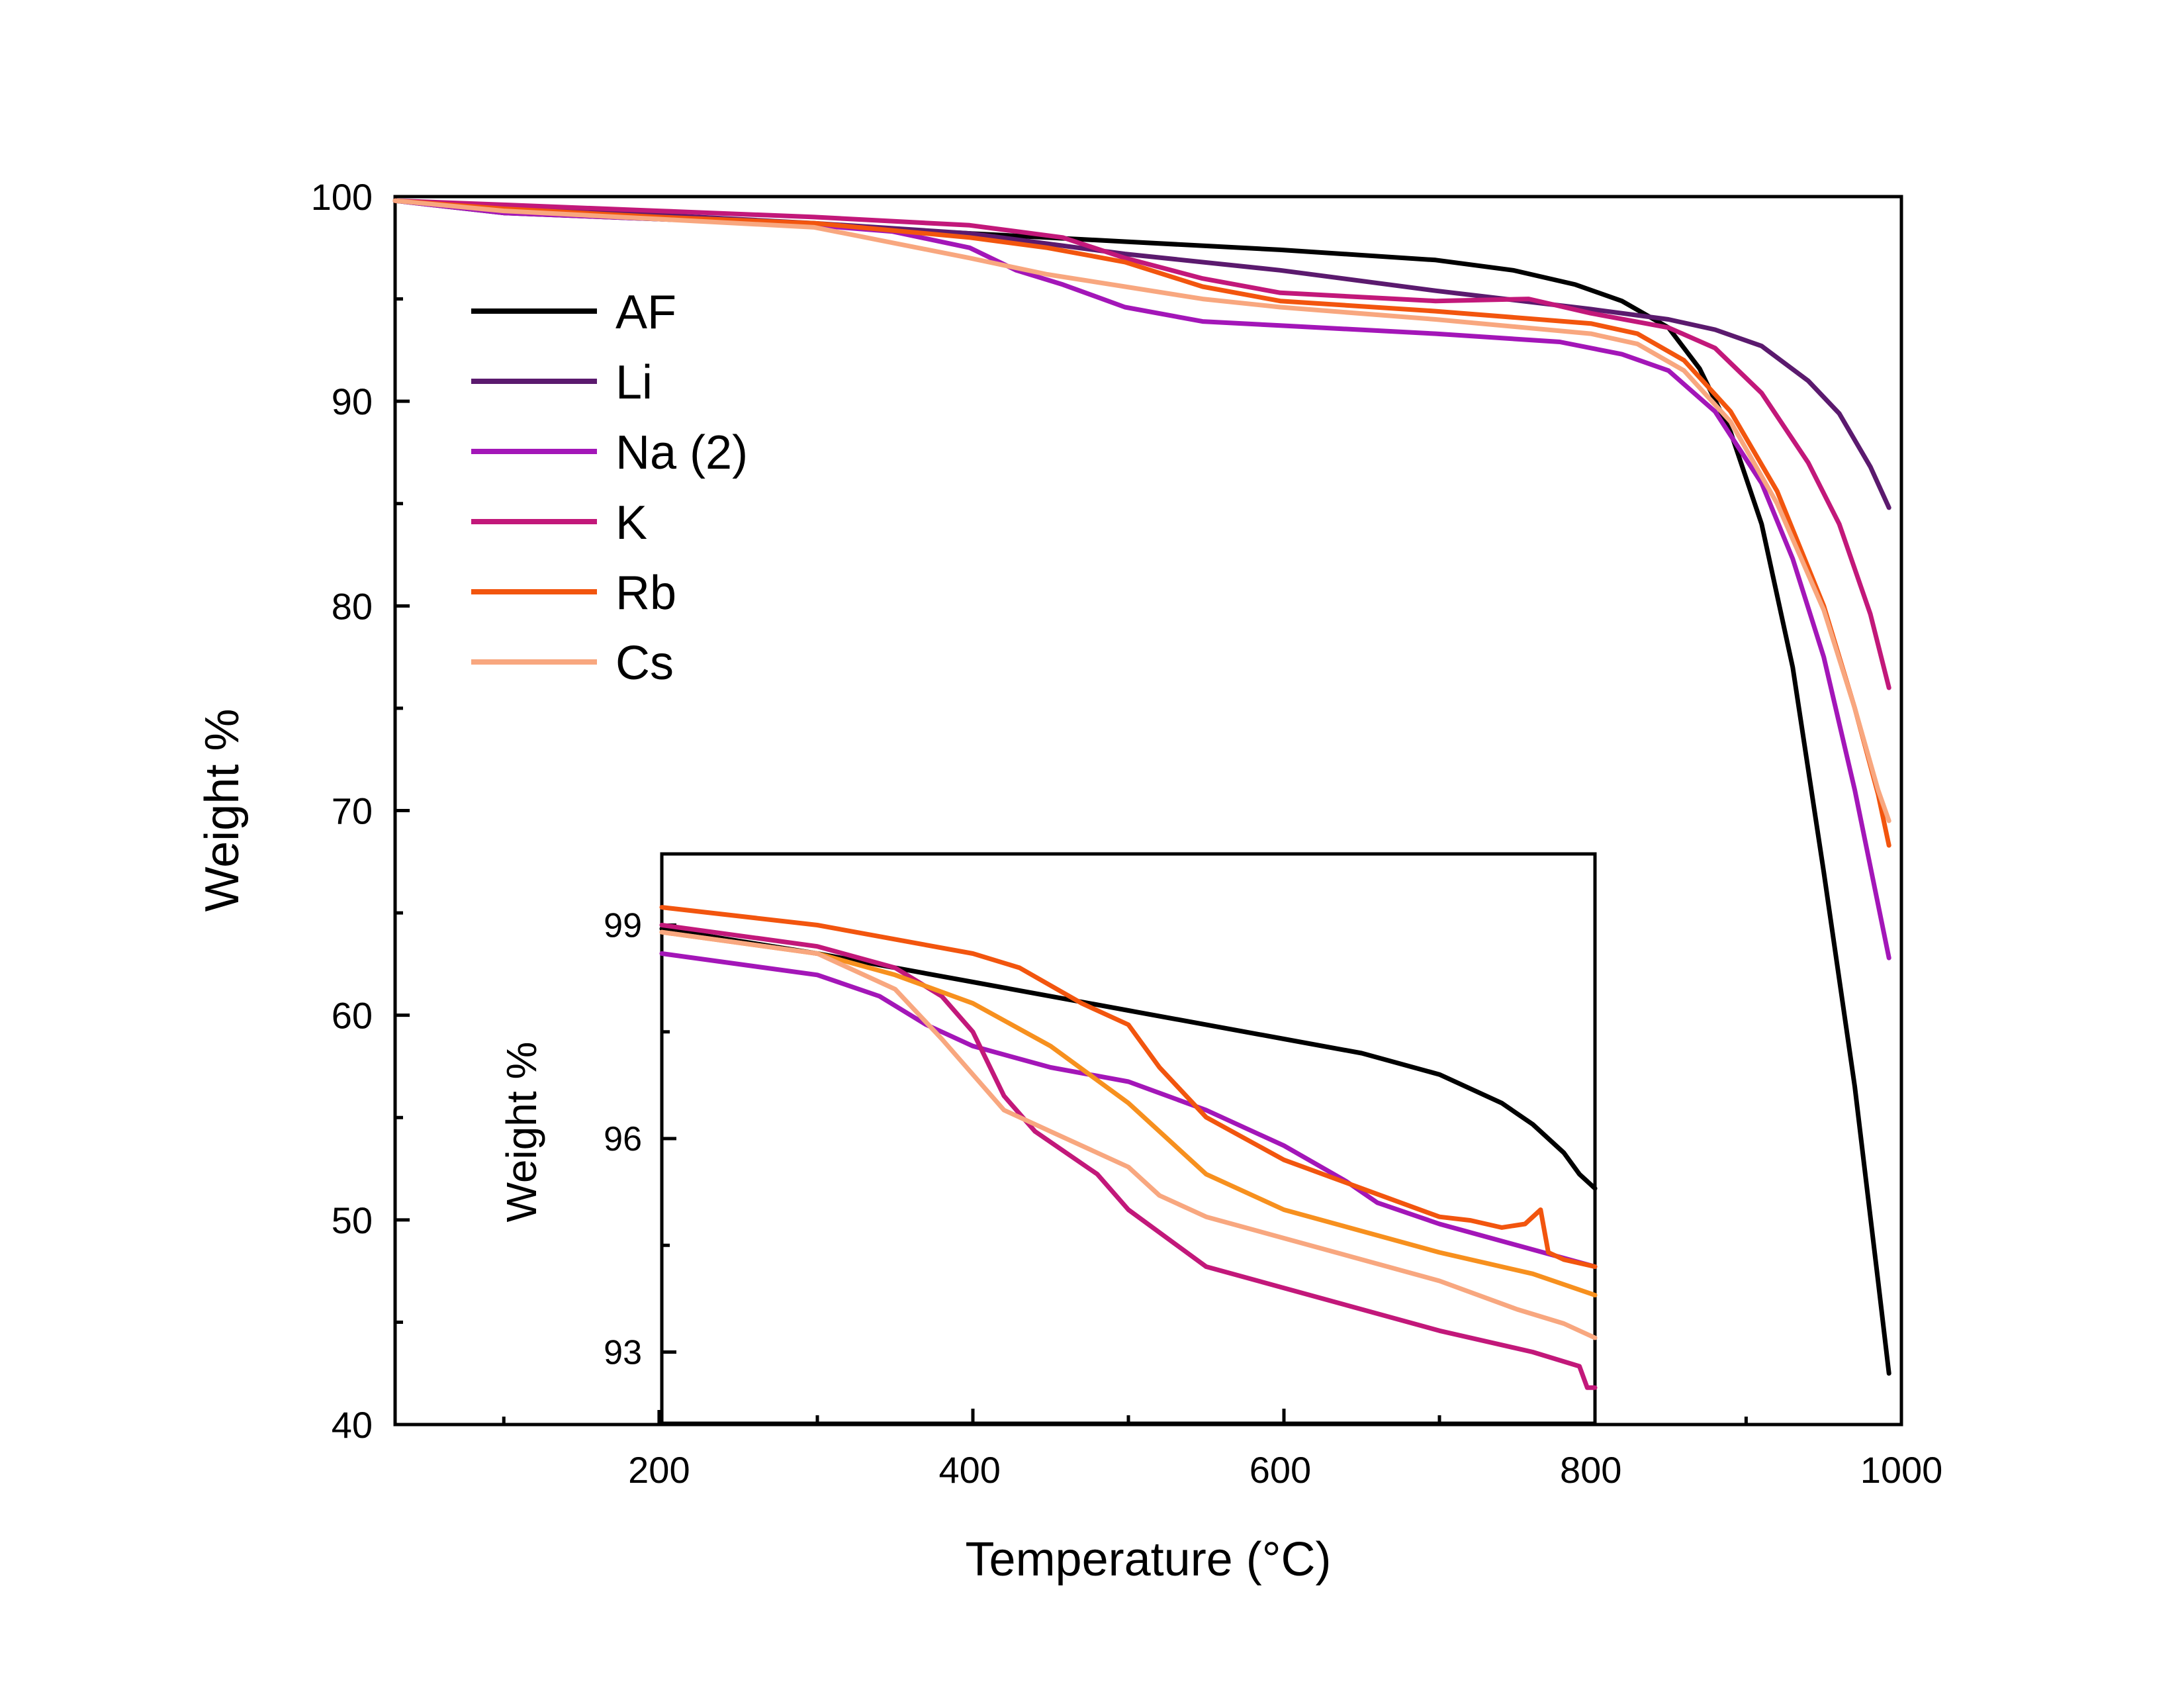  What do you see at coordinates (623, 1139) in the screenshot?
I see `inset-y-tick-label: 96` at bounding box center [623, 1139].